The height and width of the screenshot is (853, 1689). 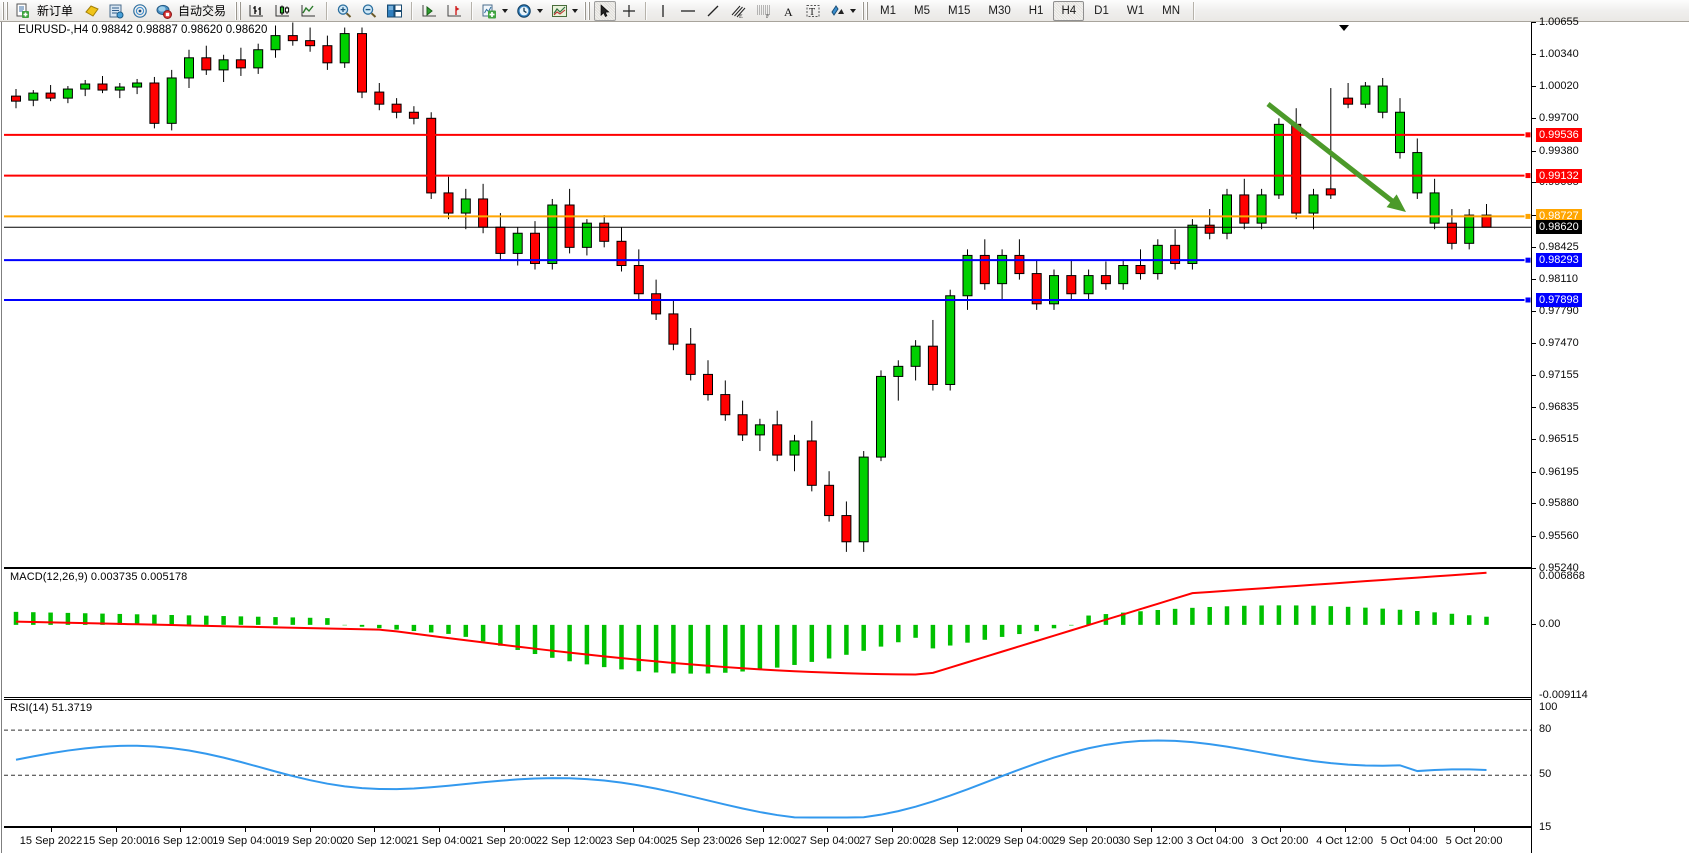 What do you see at coordinates (959, 10) in the screenshot?
I see `tf-m15: M15` at bounding box center [959, 10].